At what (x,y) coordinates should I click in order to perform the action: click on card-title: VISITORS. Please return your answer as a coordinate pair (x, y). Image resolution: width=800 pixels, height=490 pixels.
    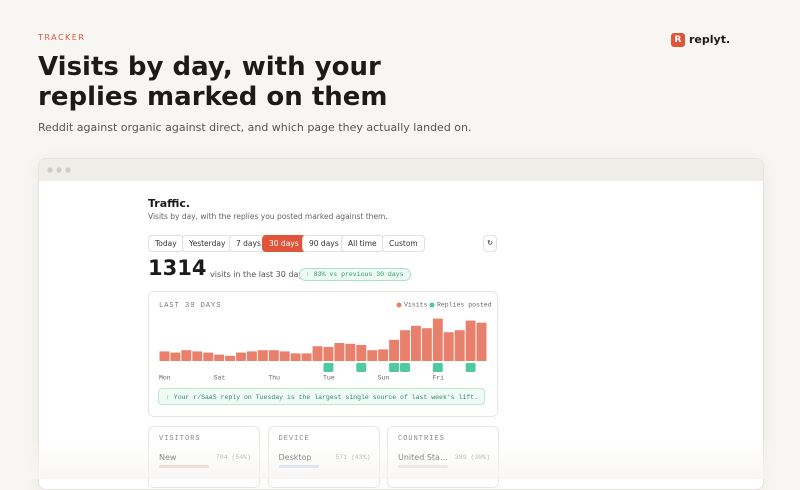
    Looking at the image, I should click on (180, 439).